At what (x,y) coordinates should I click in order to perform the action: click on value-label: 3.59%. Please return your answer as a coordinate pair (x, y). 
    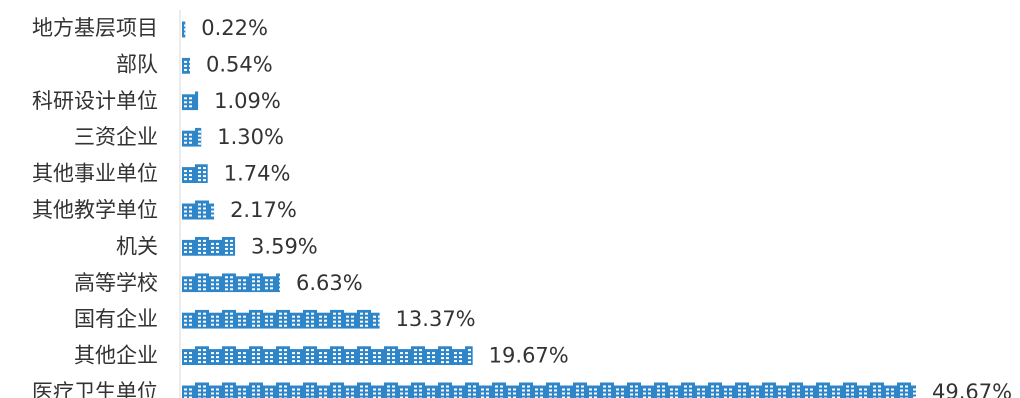
    Looking at the image, I should click on (284, 246).